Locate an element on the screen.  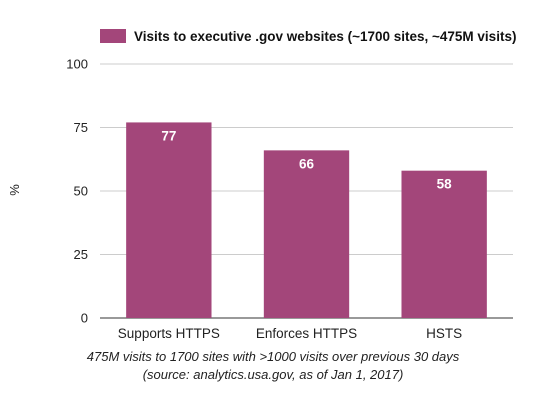
x-axis-ticks: Supports HTTPS Enforces HTTPS HSTS is located at coordinates (290, 333).